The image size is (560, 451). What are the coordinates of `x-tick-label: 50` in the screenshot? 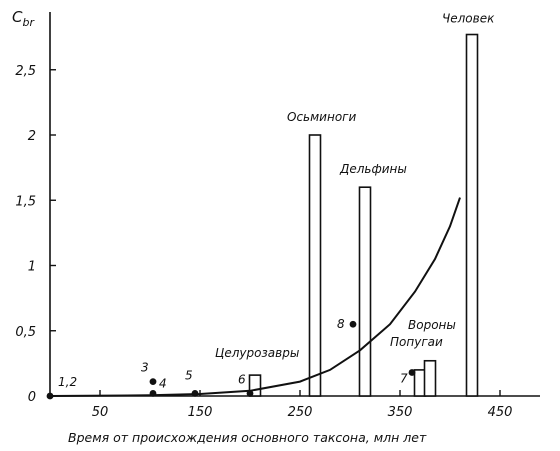 It's located at (100, 412).